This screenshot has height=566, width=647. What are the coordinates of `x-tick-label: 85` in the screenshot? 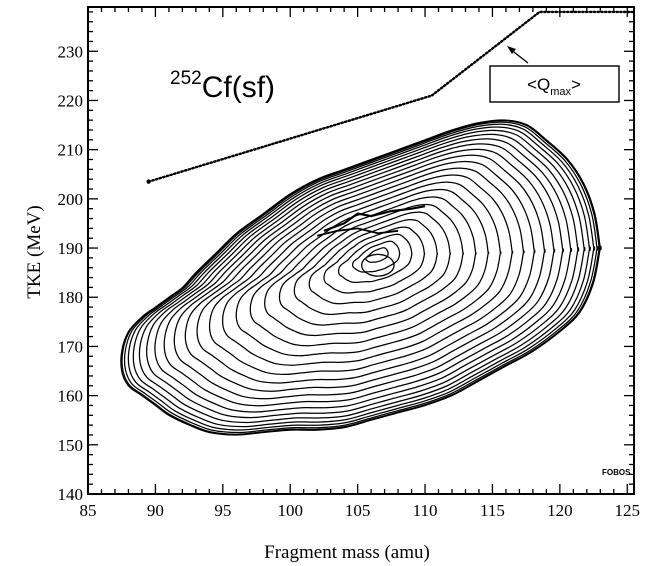 It's located at (88, 510).